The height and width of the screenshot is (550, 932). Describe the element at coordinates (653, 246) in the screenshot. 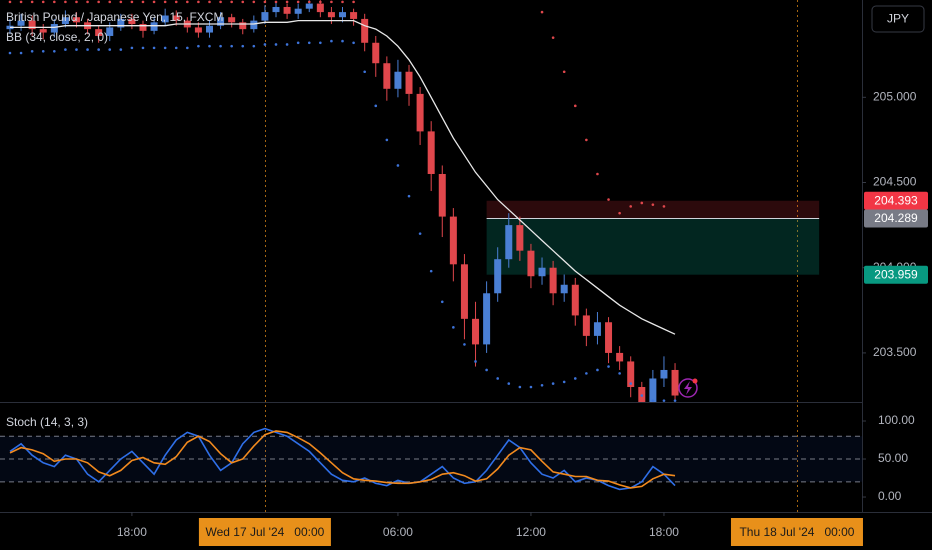

I see `target-zone` at that location.